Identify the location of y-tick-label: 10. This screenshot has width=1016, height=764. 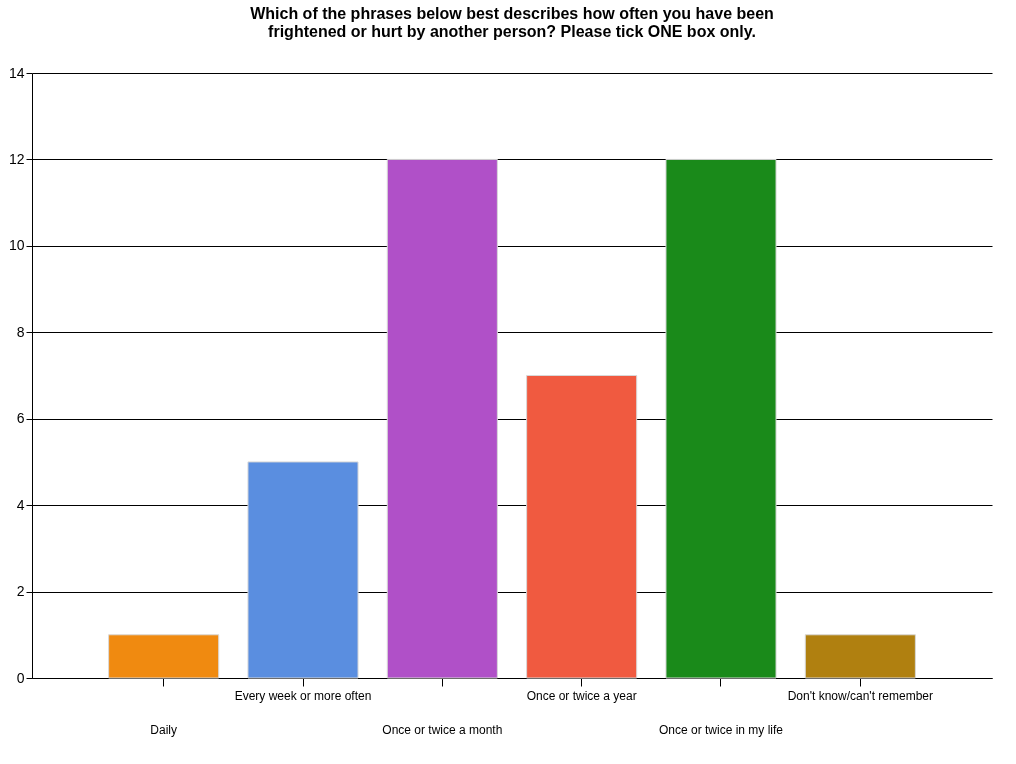
(16, 245).